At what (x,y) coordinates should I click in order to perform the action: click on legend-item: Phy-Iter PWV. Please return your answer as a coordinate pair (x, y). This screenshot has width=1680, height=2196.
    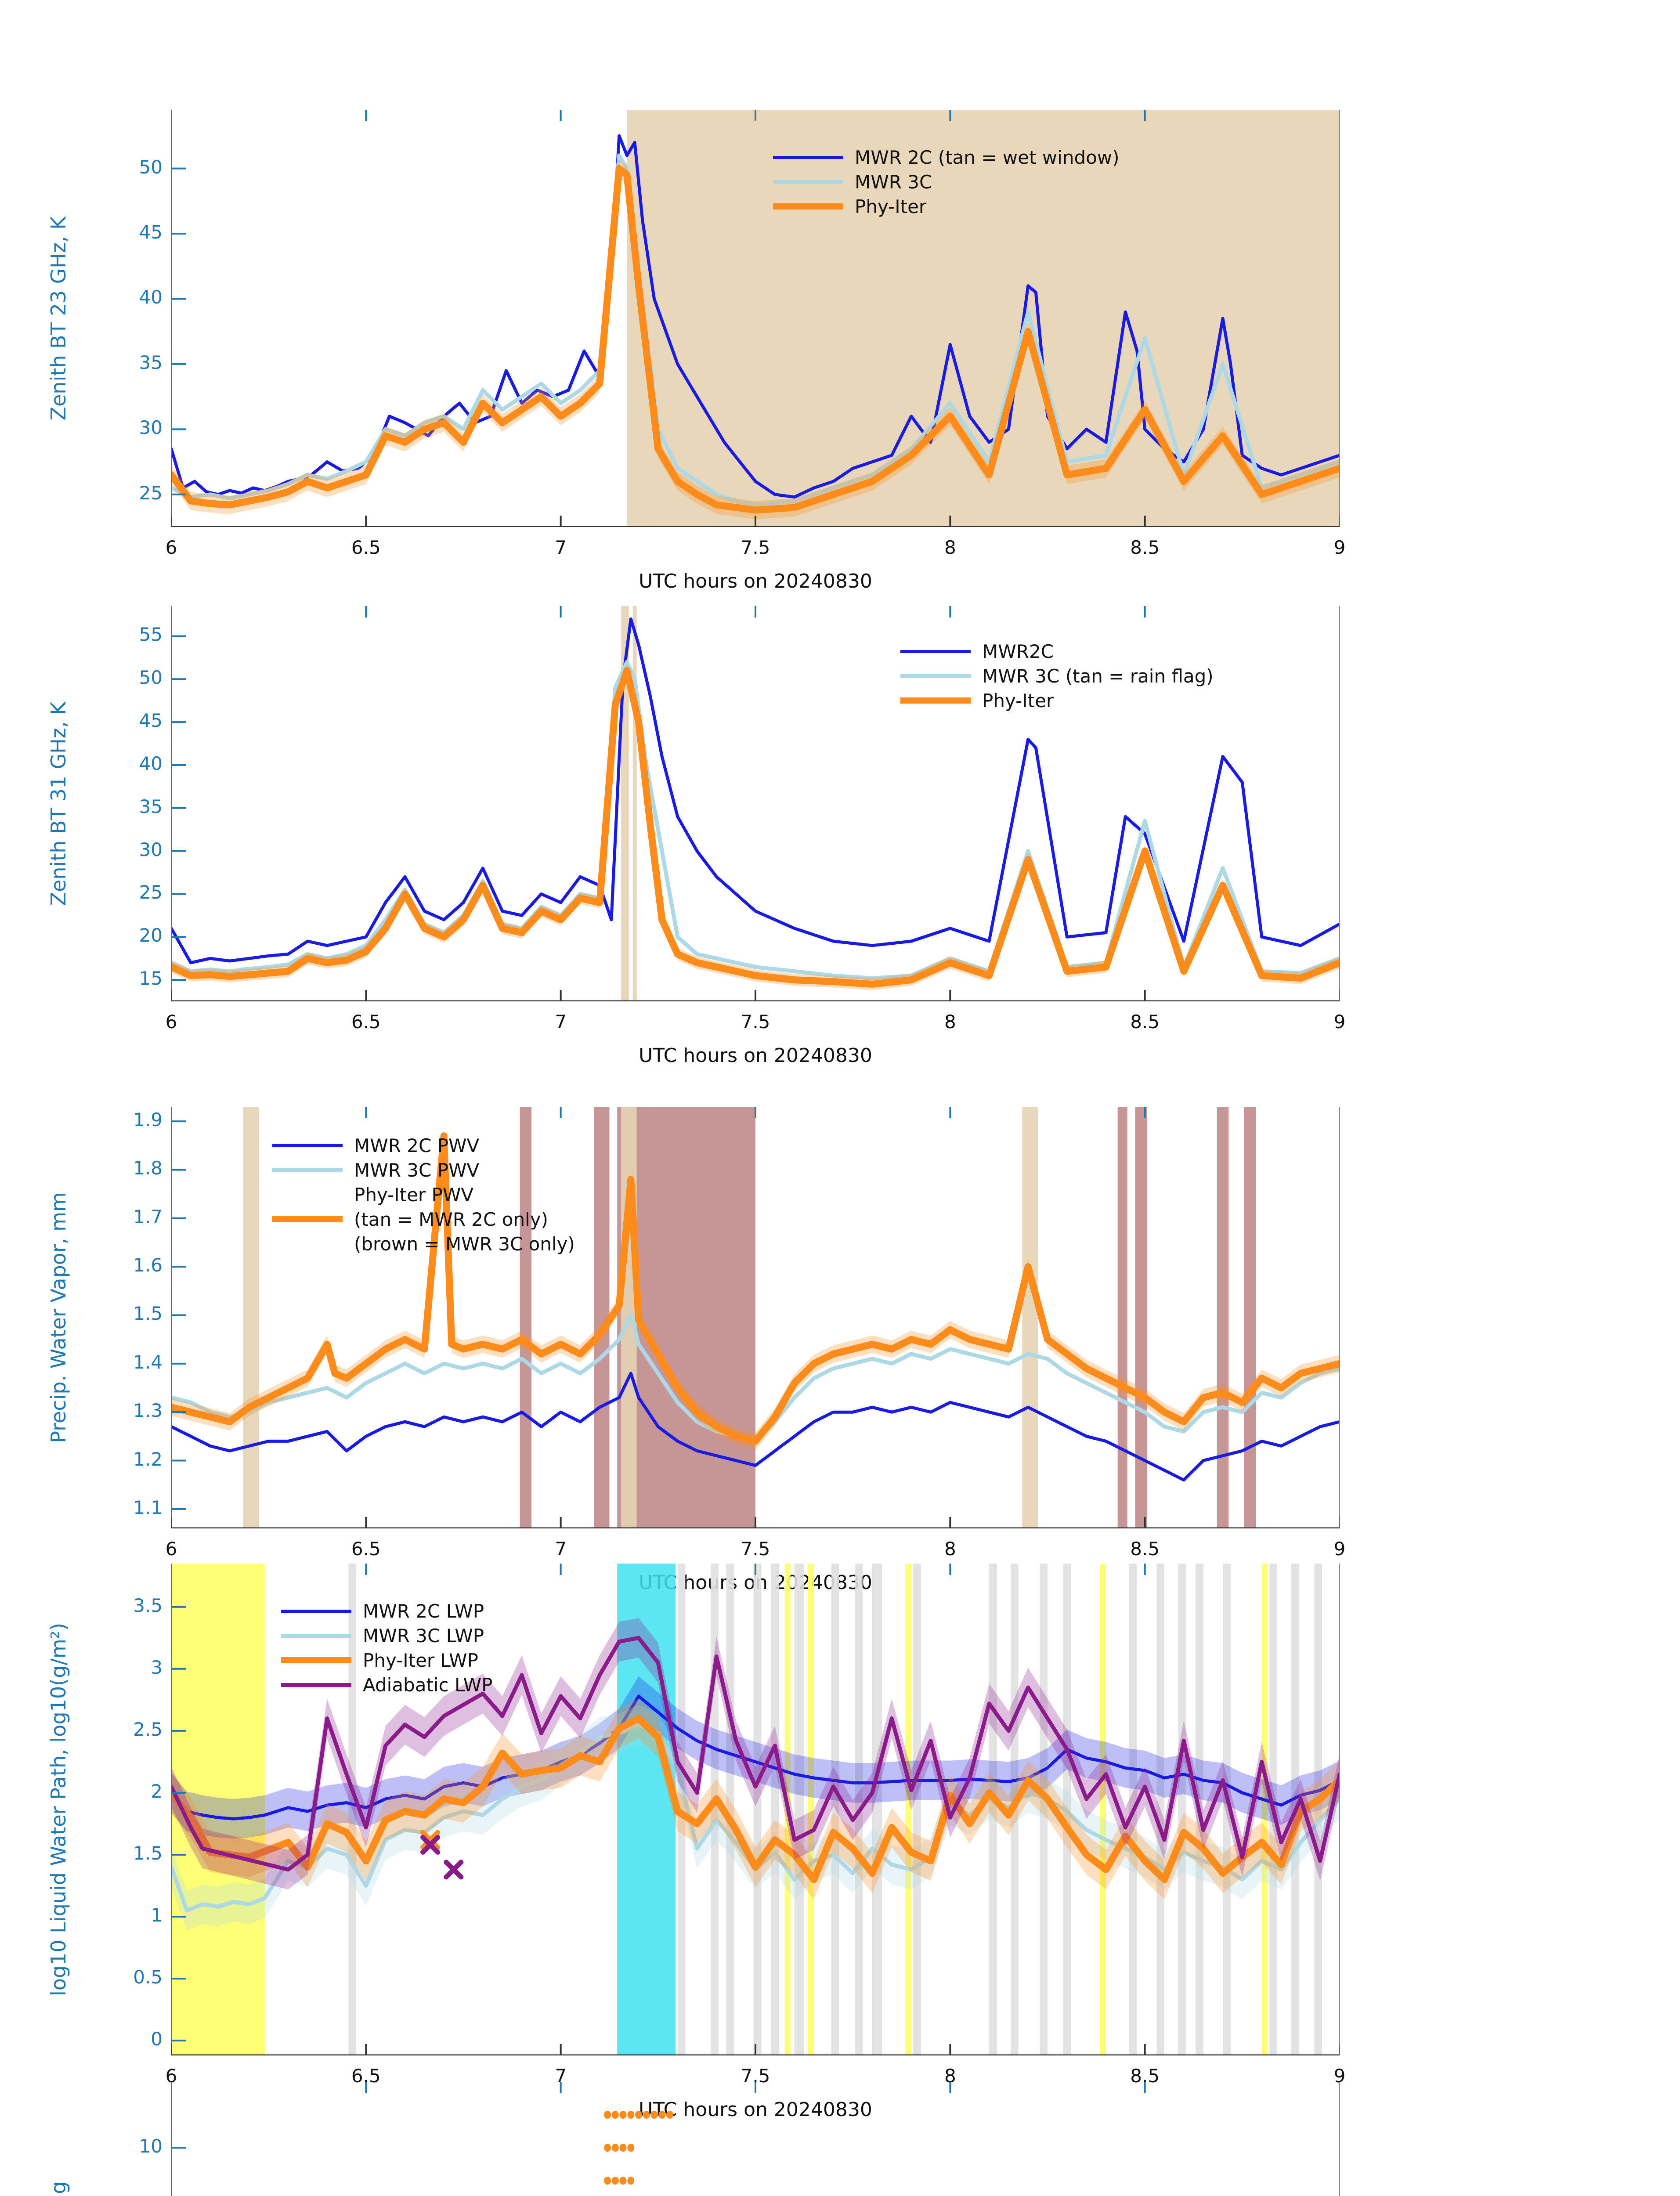
    Looking at the image, I should click on (423, 1194).